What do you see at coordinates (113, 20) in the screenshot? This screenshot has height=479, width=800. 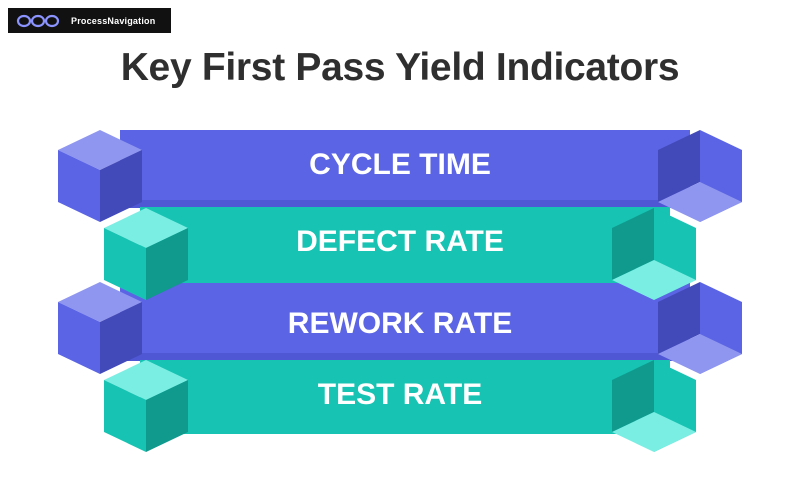 I see `logo-text: ProcessNavigation` at bounding box center [113, 20].